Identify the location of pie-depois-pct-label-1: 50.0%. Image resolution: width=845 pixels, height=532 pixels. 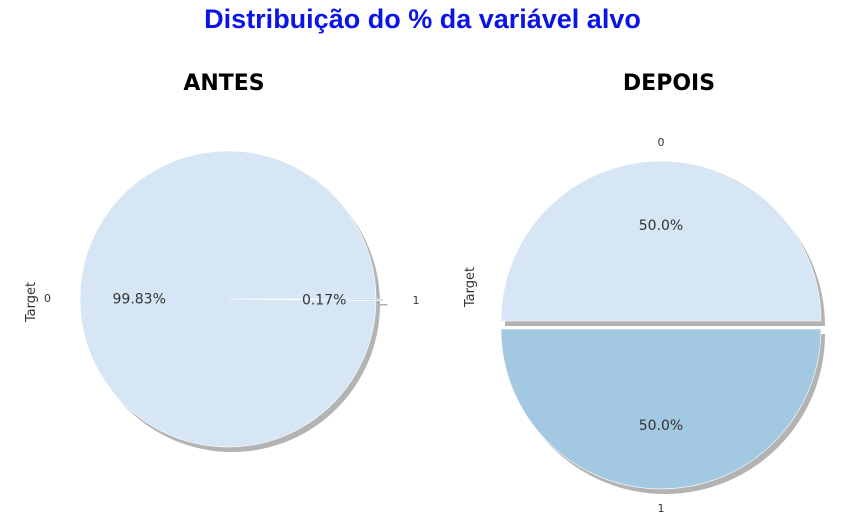
(661, 426).